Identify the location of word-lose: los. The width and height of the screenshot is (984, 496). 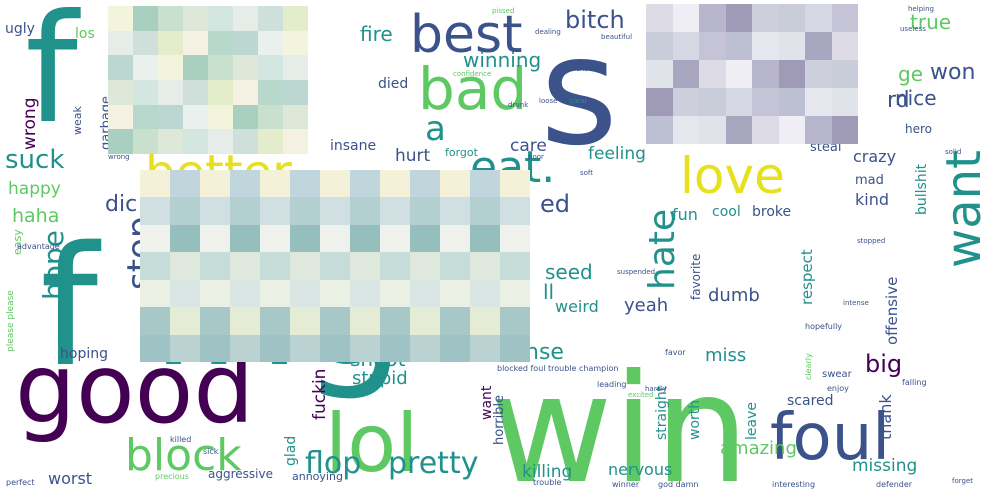
(85, 33).